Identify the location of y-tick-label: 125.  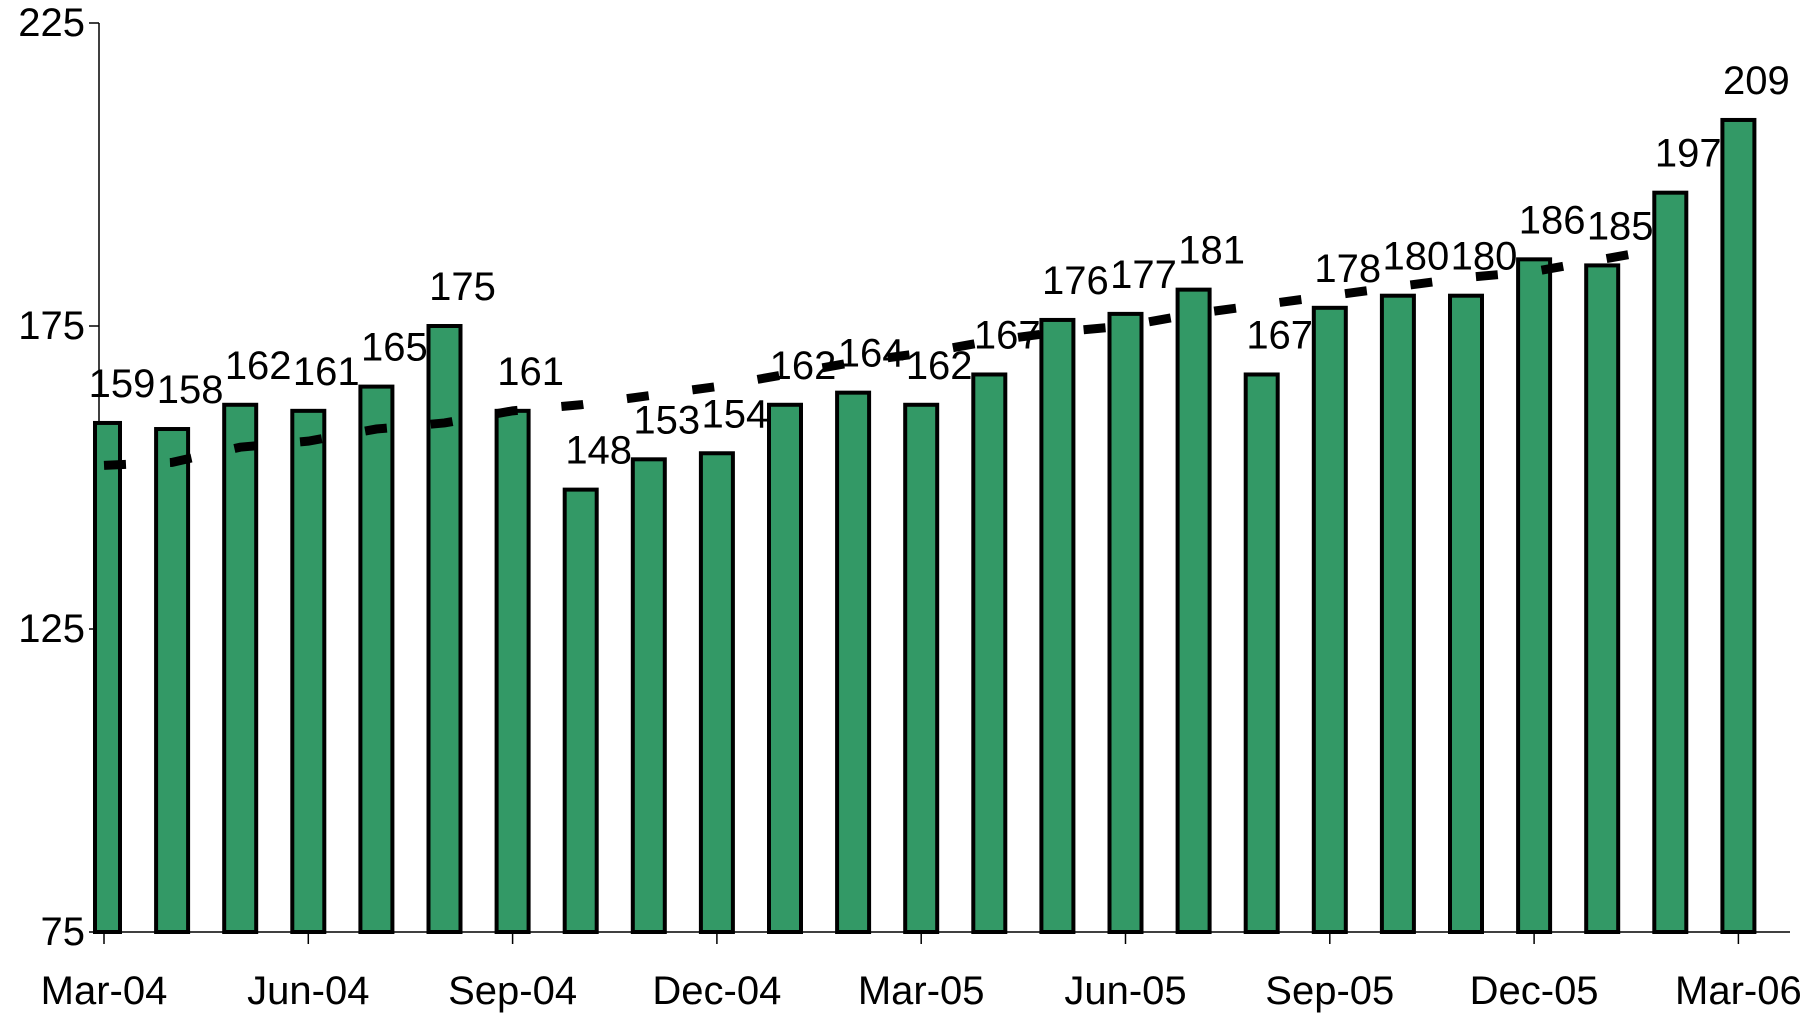
(51, 629).